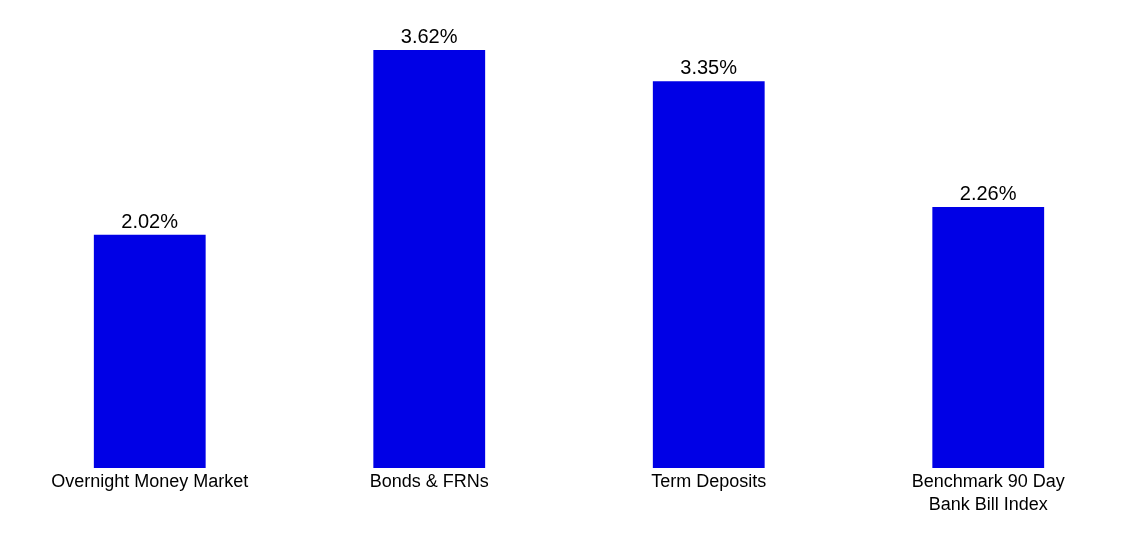 The image size is (1138, 548). I want to click on x-tick-label: Bonds & FRNs, so click(429, 481).